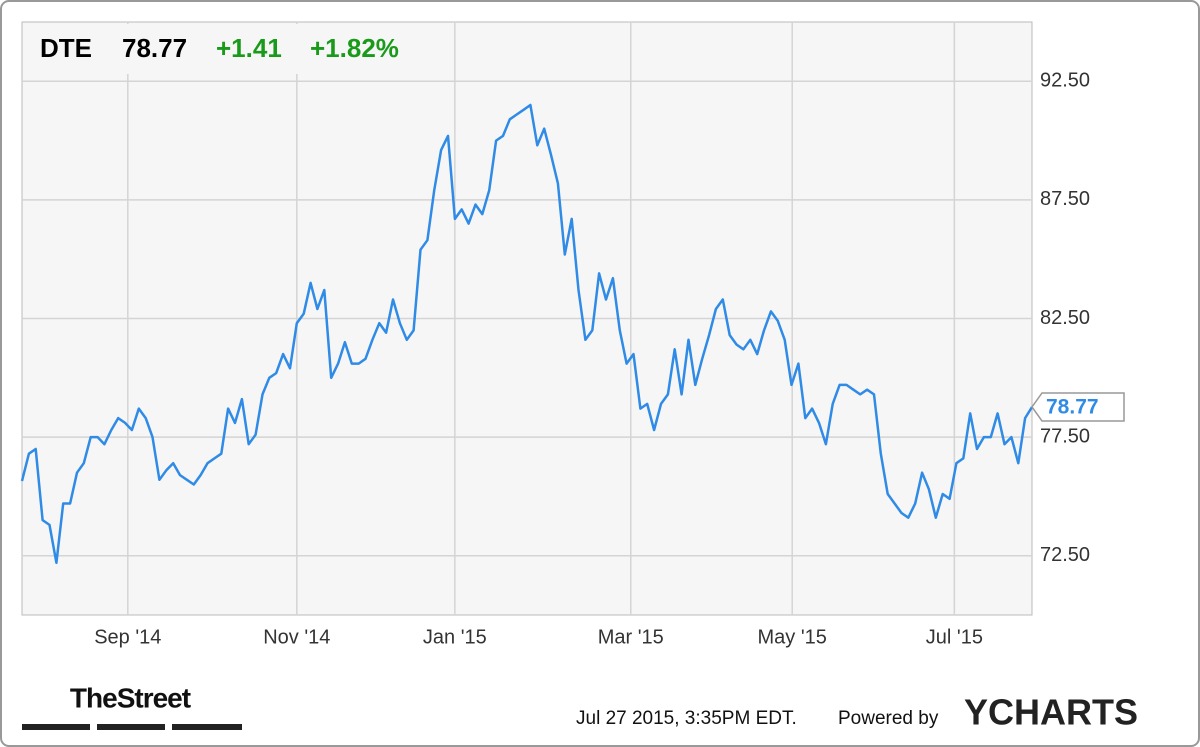  What do you see at coordinates (130, 697) in the screenshot?
I see `source-logo: TheStreet` at bounding box center [130, 697].